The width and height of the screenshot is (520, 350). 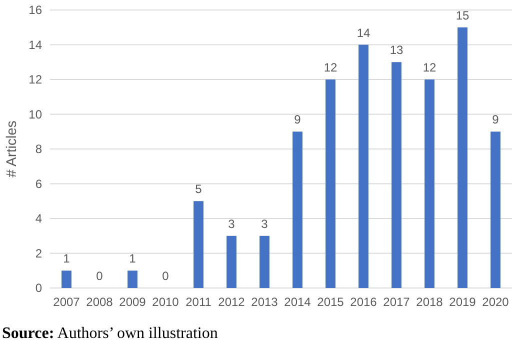 I want to click on data-label: 15, so click(x=463, y=15).